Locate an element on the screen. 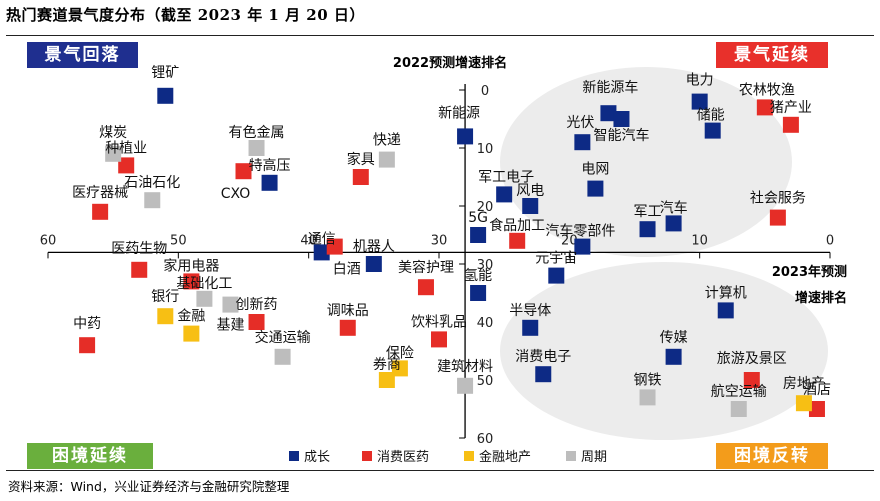 This screenshot has width=880, height=501. point-label: 美容护理 is located at coordinates (426, 267).